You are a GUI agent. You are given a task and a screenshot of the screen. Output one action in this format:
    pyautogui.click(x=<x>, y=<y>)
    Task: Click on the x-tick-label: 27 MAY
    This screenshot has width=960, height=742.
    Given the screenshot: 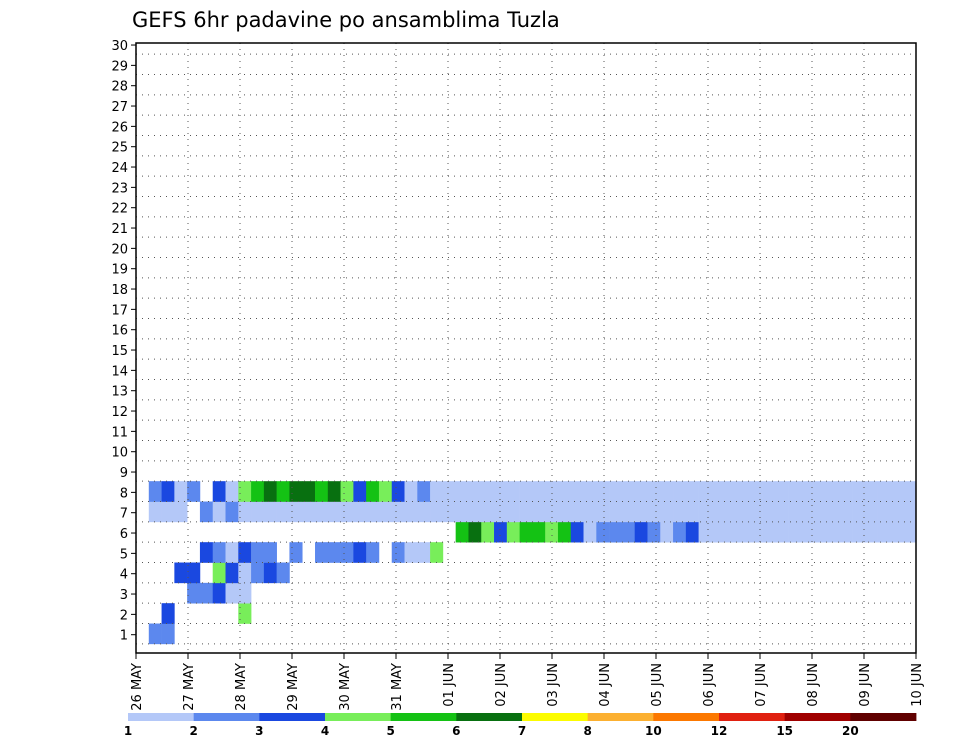 What is the action you would take?
    pyautogui.click(x=189, y=687)
    